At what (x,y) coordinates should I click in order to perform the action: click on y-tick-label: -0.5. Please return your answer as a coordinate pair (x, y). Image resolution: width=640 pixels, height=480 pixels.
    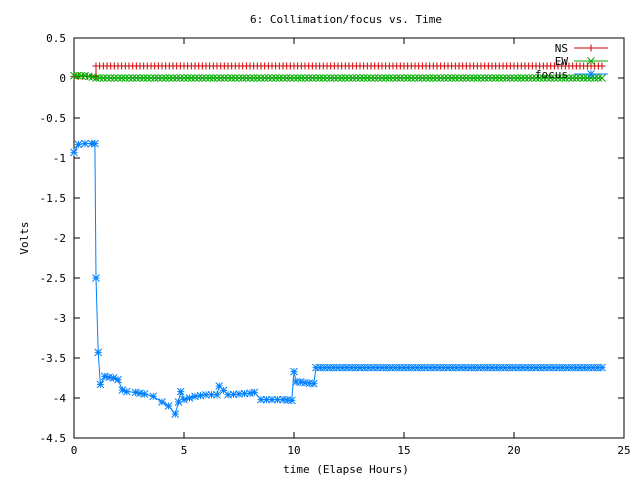
    Looking at the image, I should click on (53, 118).